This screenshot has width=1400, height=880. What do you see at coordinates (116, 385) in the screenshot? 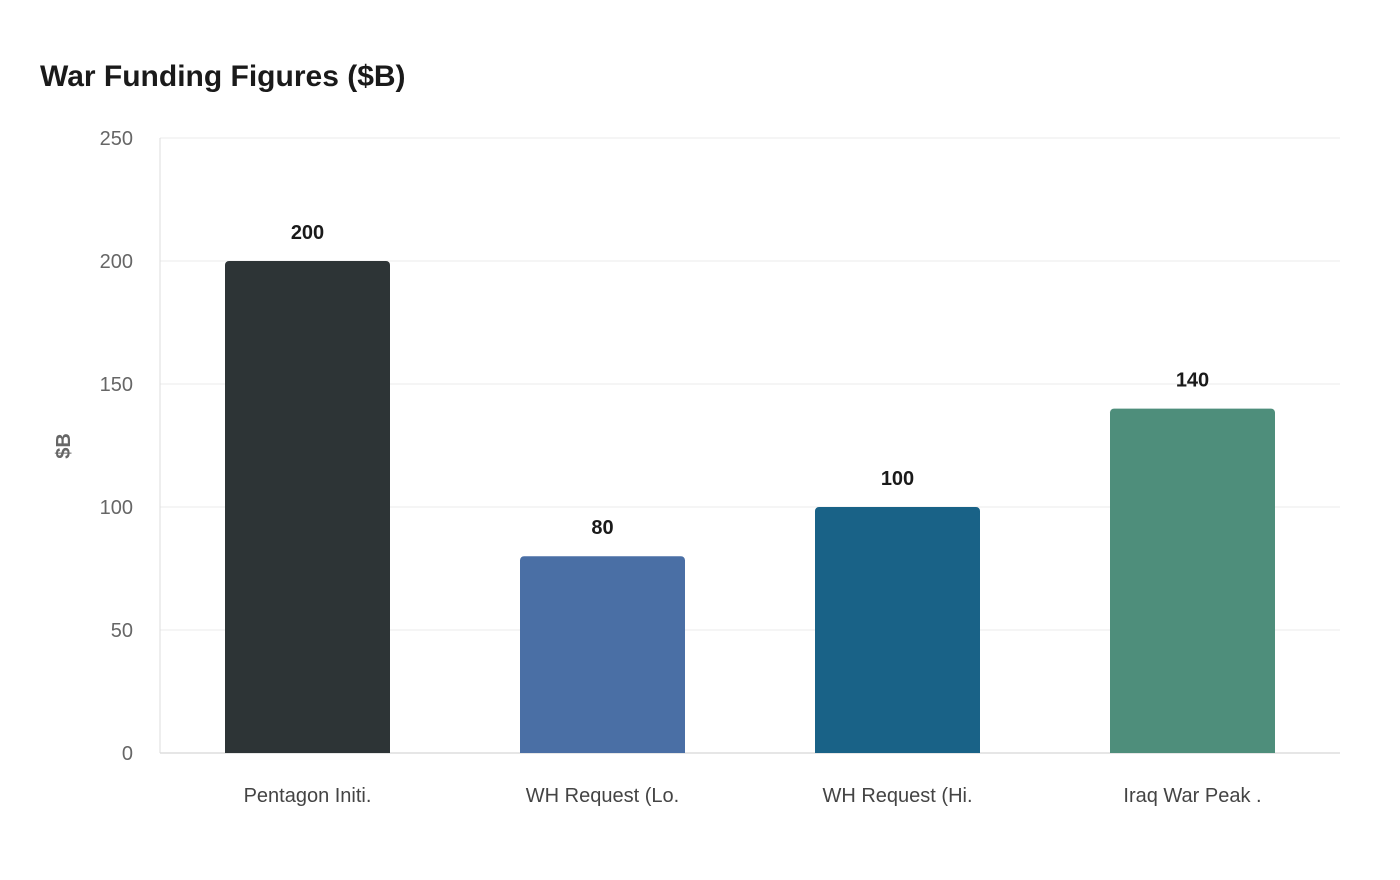
I see `y-tick-label: 150` at bounding box center [116, 385].